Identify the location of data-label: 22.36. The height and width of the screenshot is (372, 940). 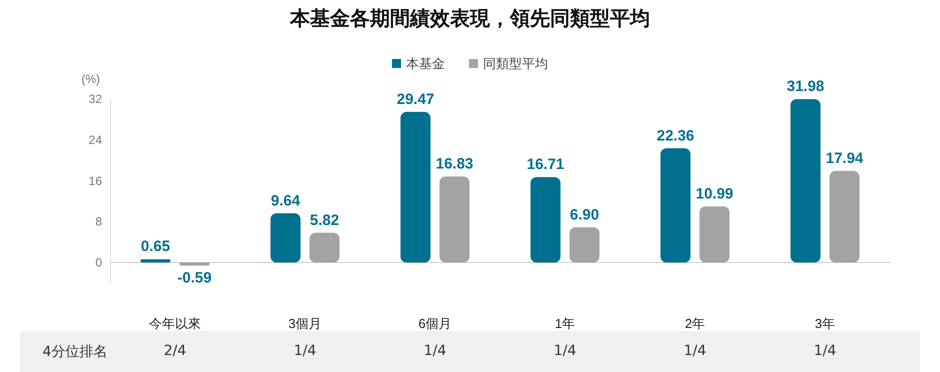
(675, 135).